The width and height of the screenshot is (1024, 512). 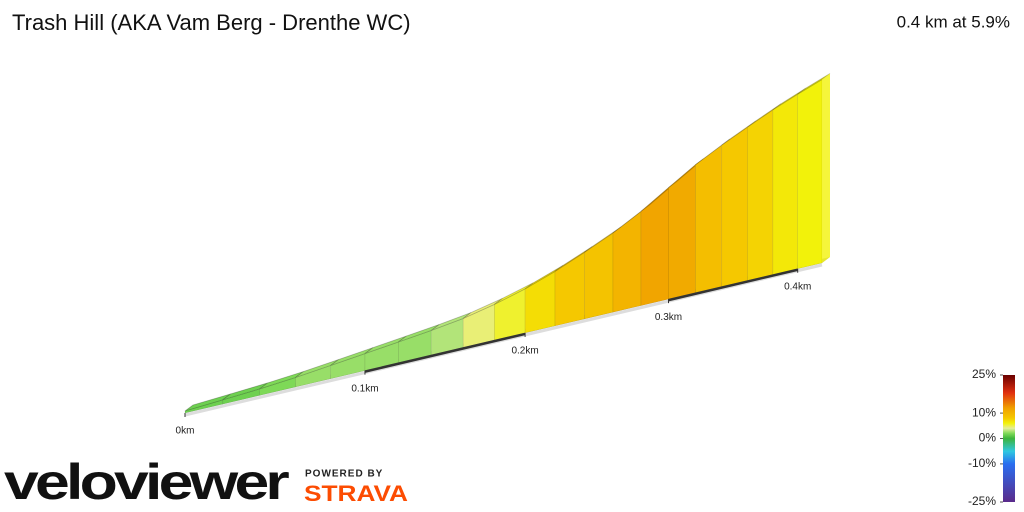 What do you see at coordinates (146, 482) in the screenshot?
I see `logo: veloviewer` at bounding box center [146, 482].